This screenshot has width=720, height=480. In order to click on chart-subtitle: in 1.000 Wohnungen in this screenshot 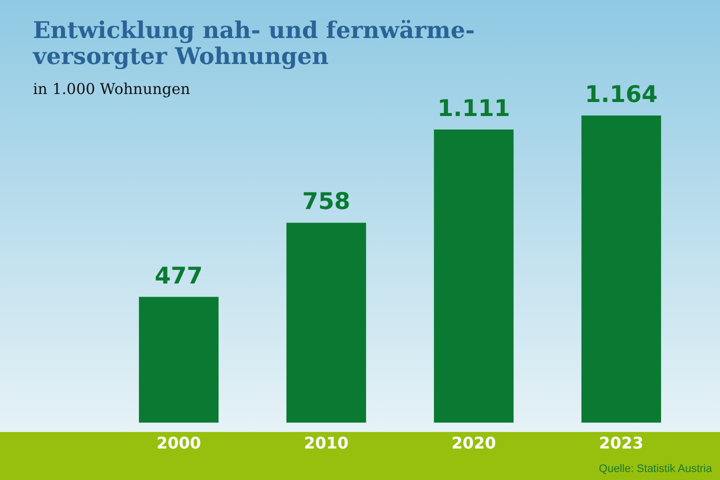, I will do `click(111, 89)`.